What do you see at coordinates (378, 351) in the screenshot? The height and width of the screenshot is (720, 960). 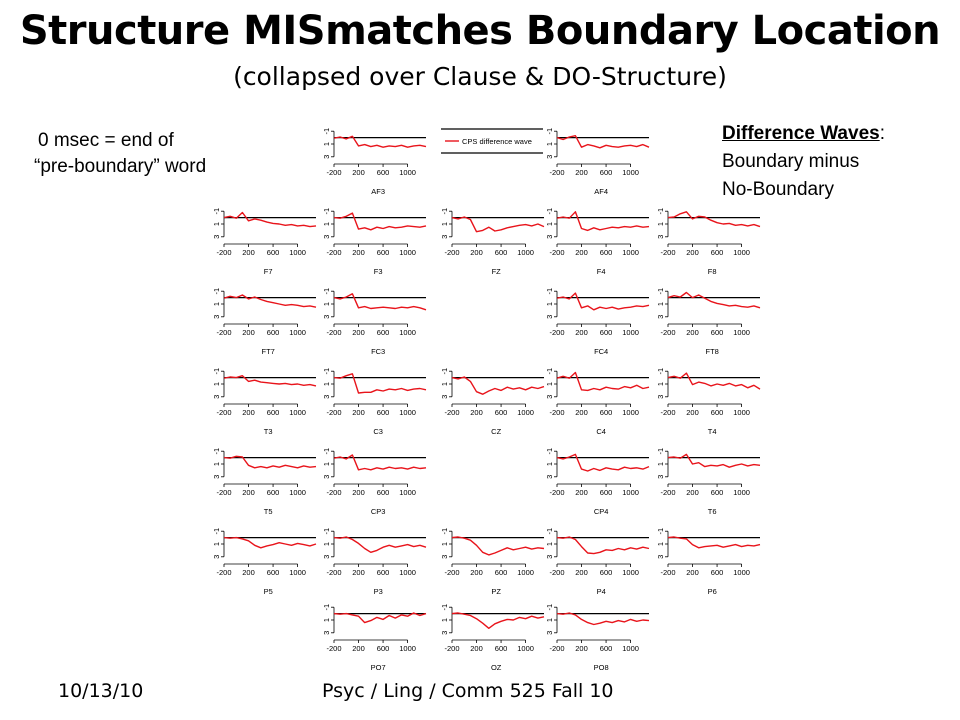 I see `electrode-label: FC3` at bounding box center [378, 351].